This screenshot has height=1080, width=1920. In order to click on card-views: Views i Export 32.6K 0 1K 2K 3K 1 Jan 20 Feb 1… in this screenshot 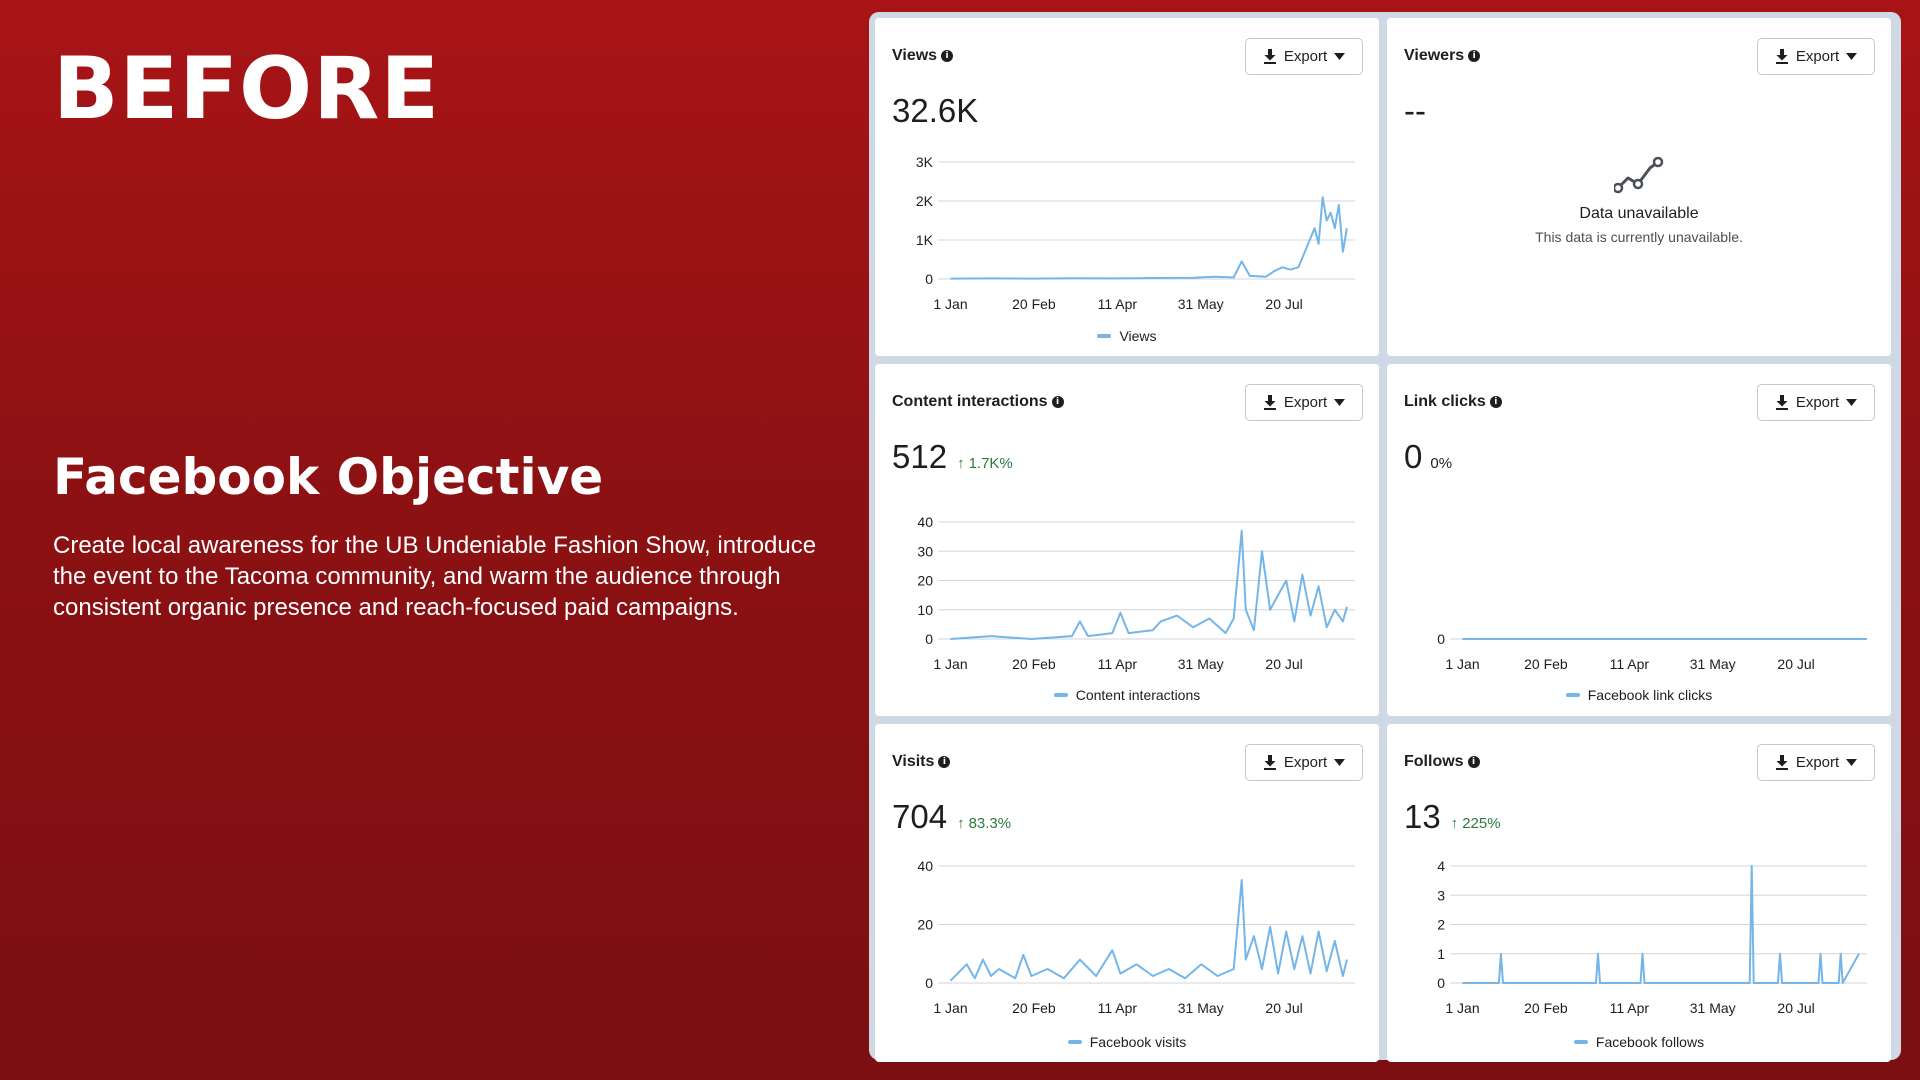, I will do `click(1127, 187)`.